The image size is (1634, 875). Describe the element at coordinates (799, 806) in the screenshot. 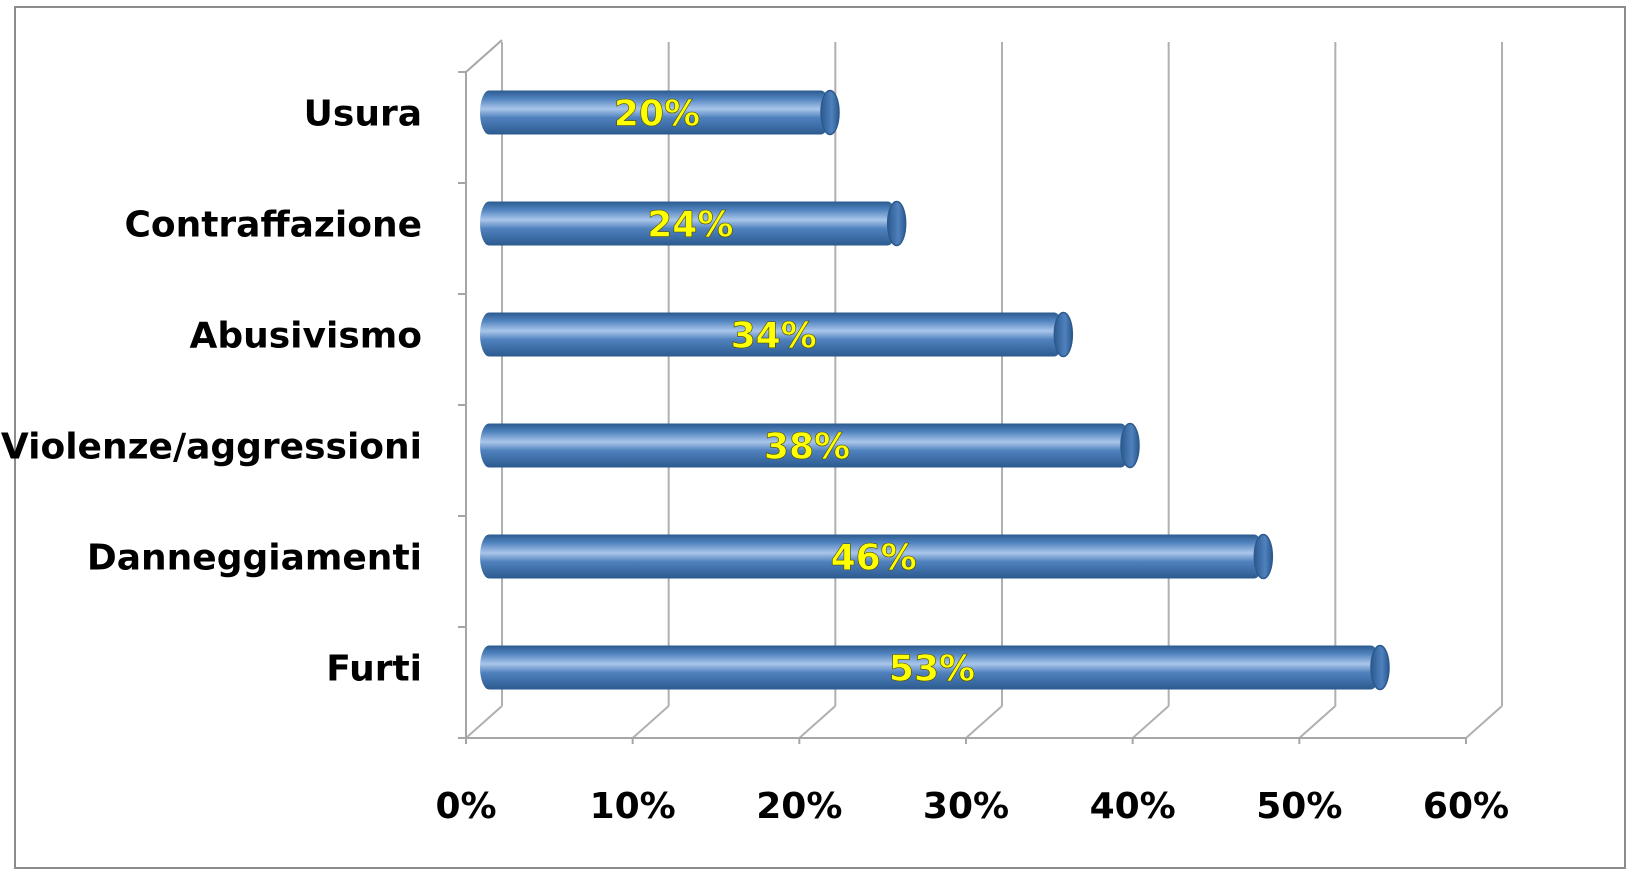

I see `x-tick-label: 20%` at that location.